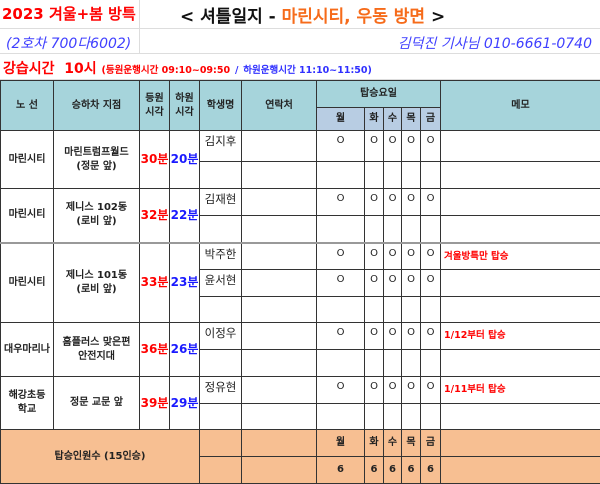 The width and height of the screenshot is (600, 484). I want to click on class-time-value: 10시, so click(80, 69).